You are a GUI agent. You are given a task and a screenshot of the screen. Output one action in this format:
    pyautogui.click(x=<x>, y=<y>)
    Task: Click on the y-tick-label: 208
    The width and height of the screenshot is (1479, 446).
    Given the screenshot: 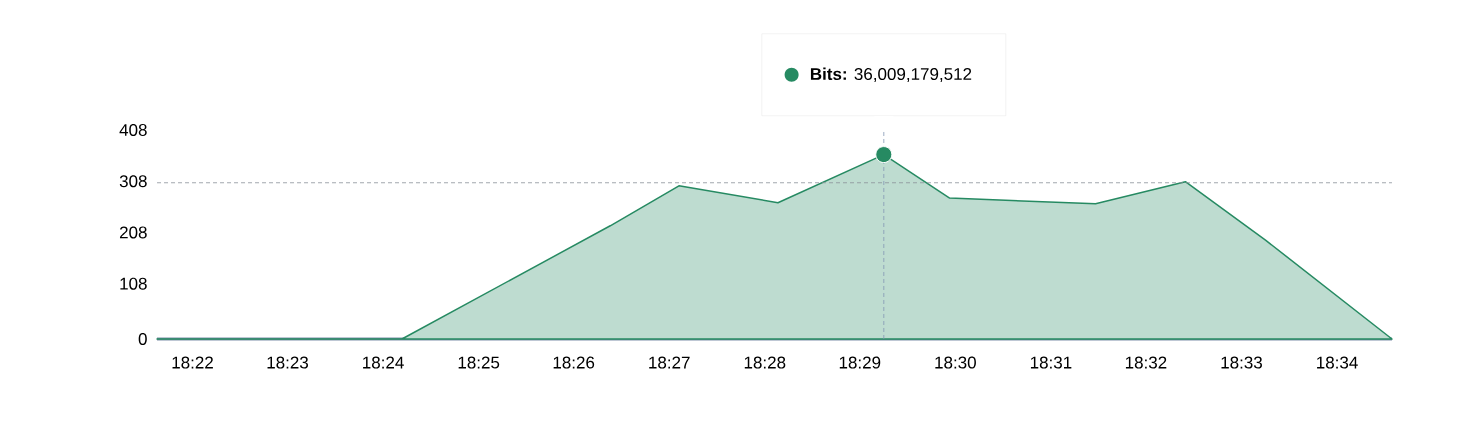 What is the action you would take?
    pyautogui.click(x=133, y=232)
    